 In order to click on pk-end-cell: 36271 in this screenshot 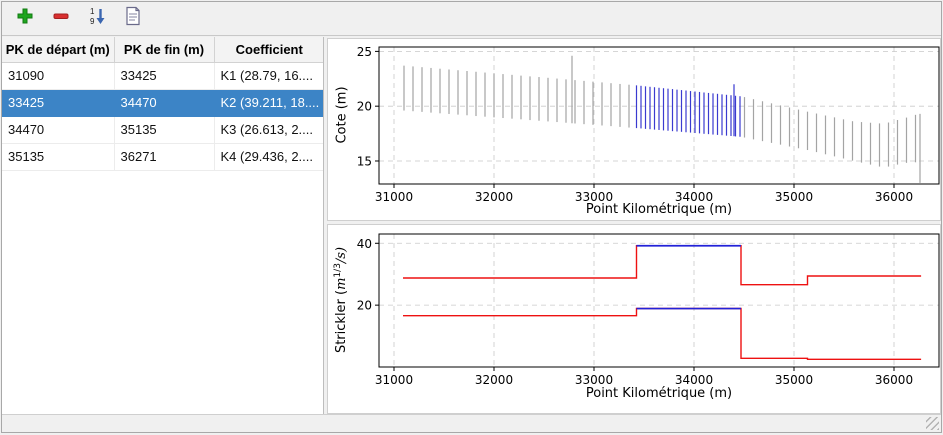, I will do `click(164, 157)`.